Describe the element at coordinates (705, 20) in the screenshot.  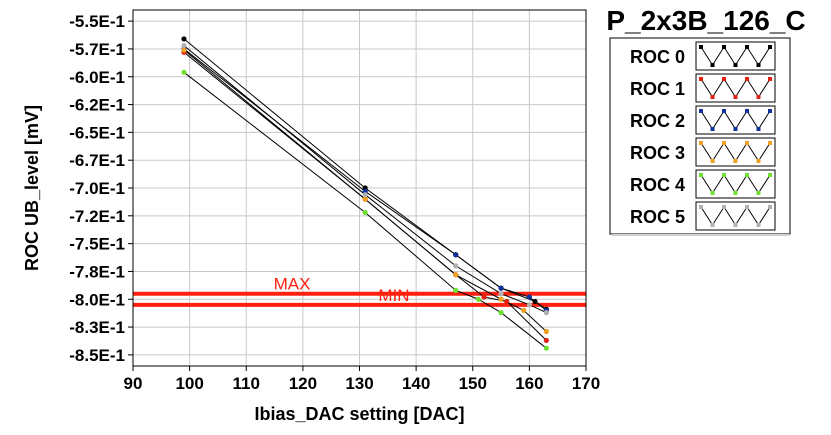
I see `chart-title: P_2x3B_126_C` at that location.